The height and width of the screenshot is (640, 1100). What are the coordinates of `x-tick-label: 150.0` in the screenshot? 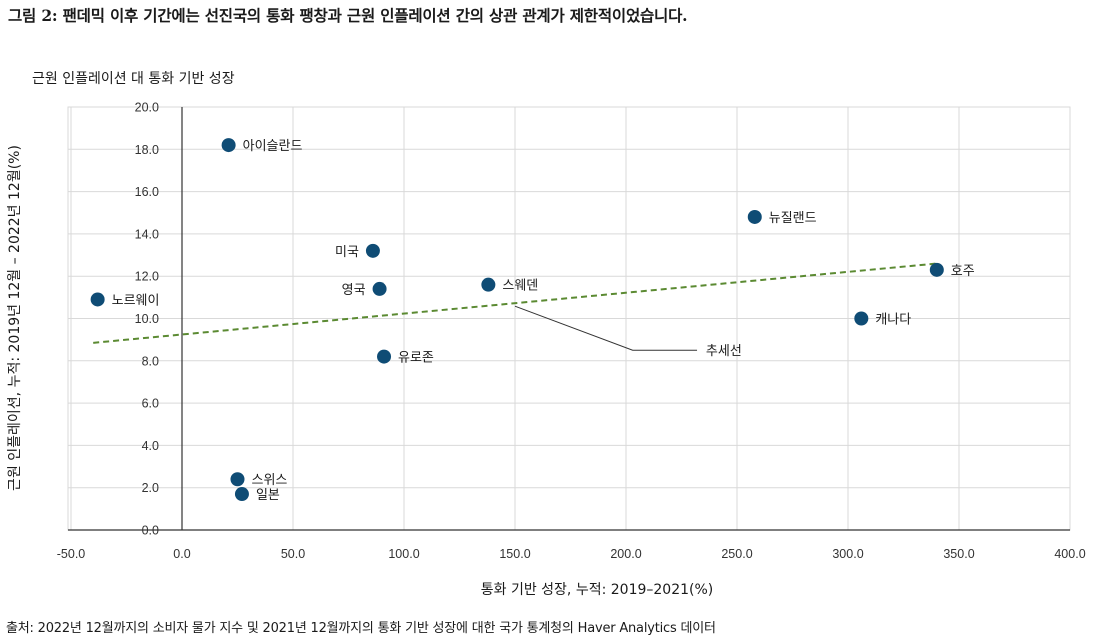 It's located at (514, 554).